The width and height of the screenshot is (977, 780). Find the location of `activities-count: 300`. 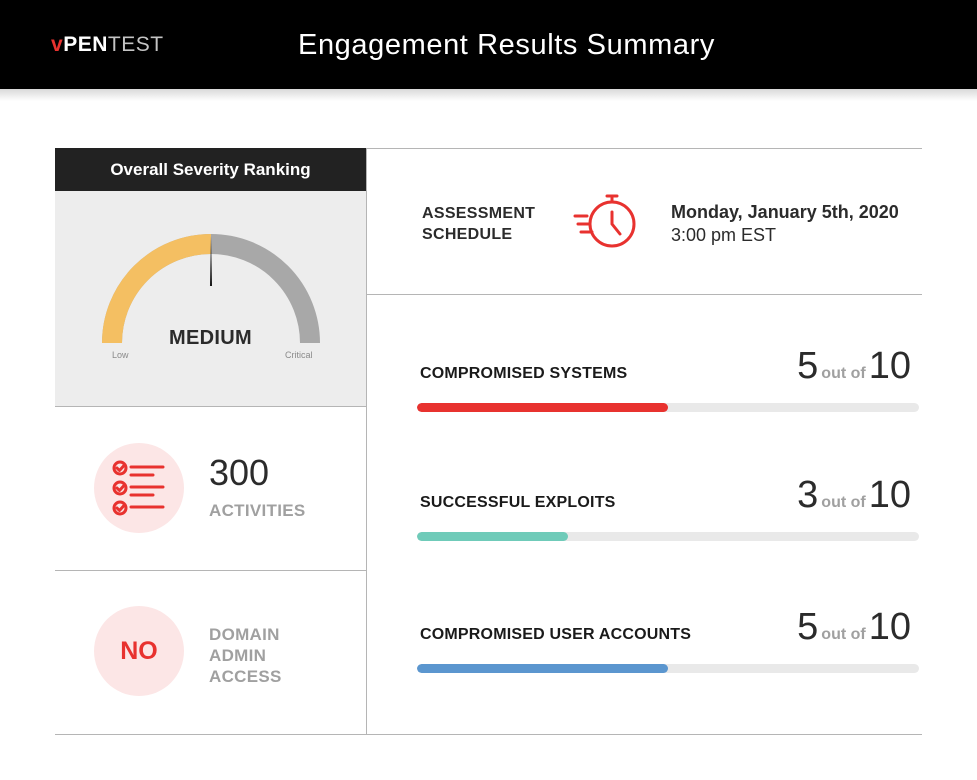

activities-count: 300 is located at coordinates (239, 472).